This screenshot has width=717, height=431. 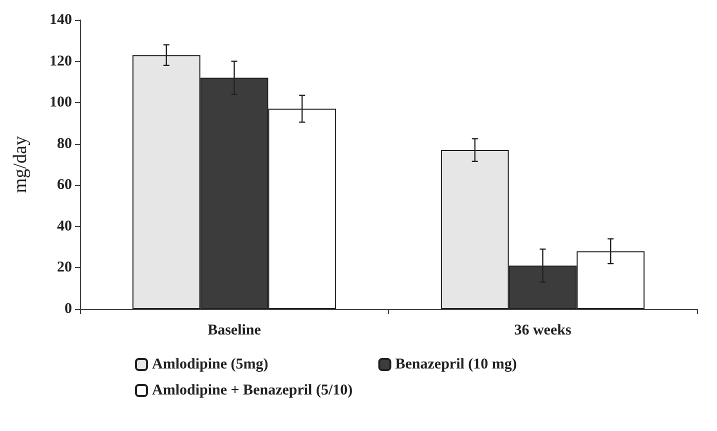 I want to click on y-tick-label: 100, so click(x=61, y=102).